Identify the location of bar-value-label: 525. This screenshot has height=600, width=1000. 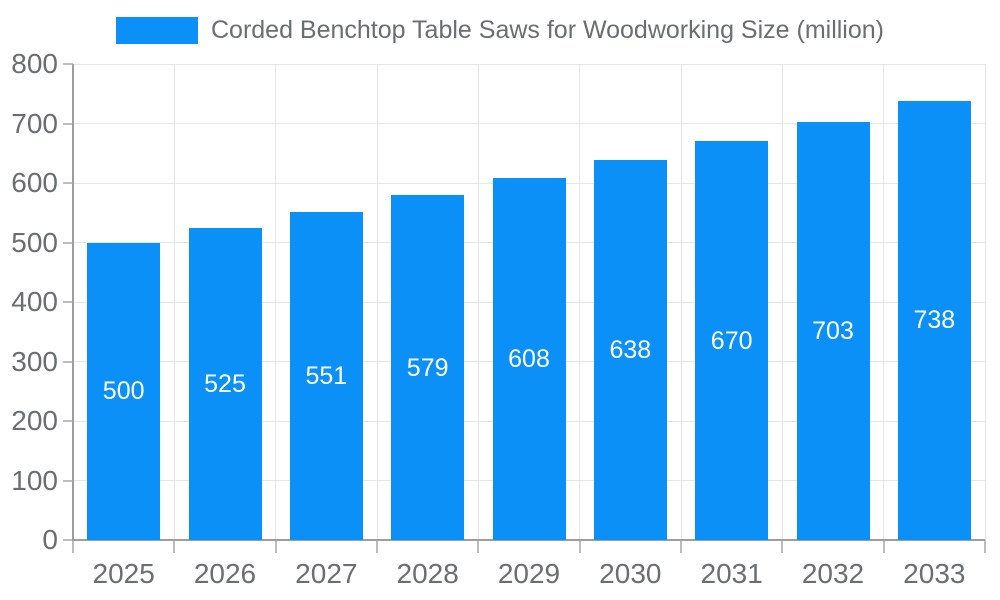
(225, 383).